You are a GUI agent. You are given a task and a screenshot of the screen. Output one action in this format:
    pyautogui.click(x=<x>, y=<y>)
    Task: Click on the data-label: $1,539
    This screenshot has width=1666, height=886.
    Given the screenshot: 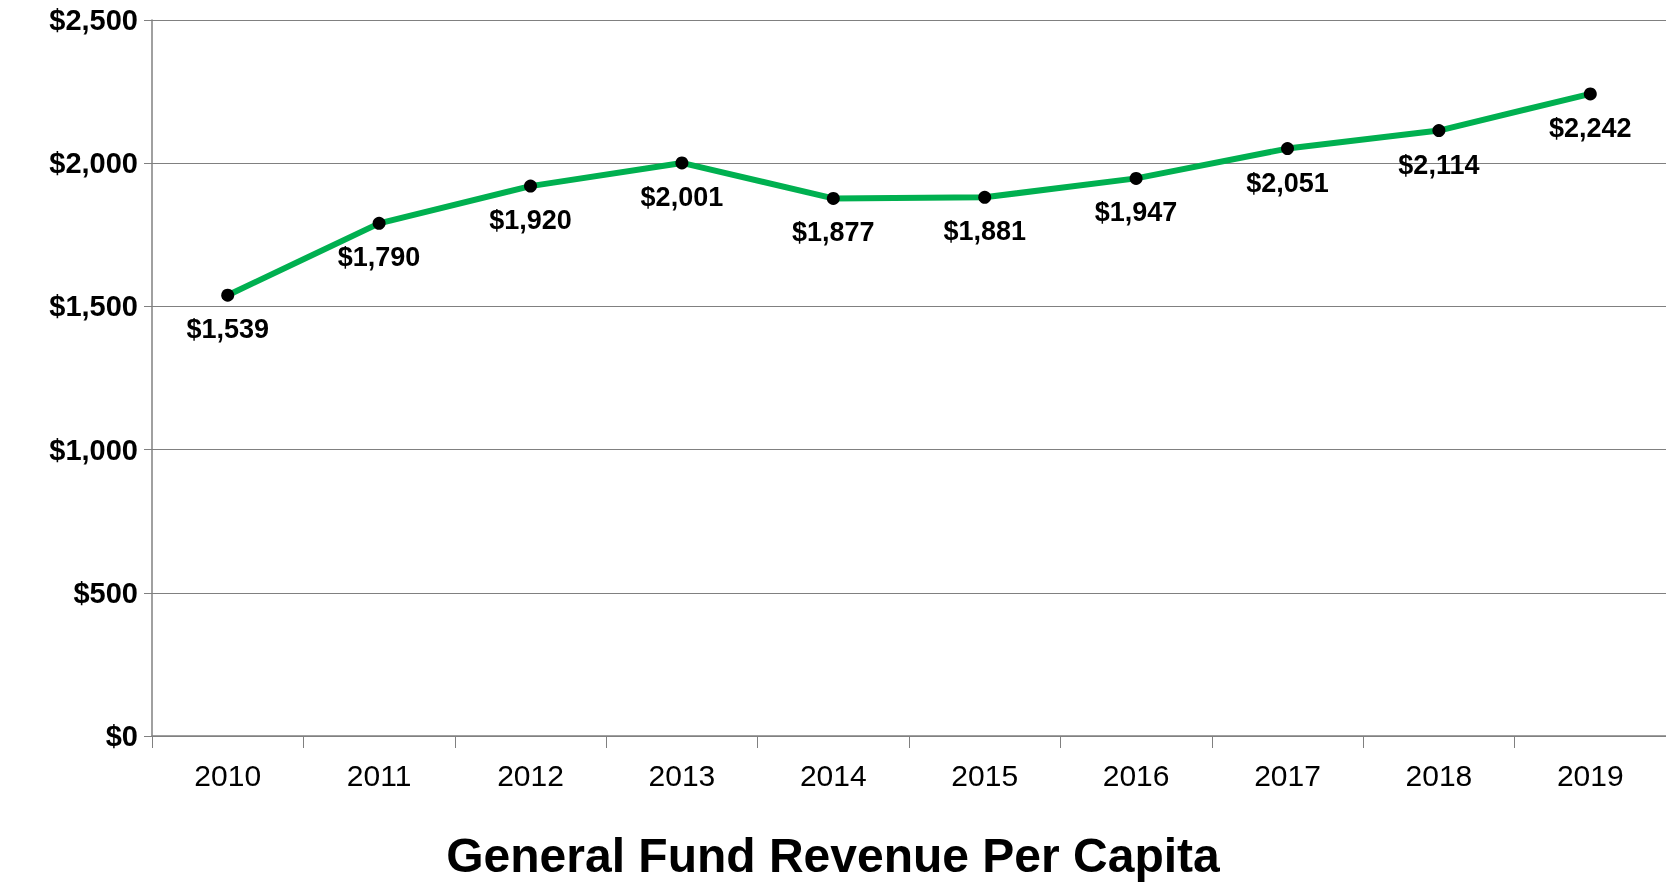 What is the action you would take?
    pyautogui.click(x=227, y=329)
    